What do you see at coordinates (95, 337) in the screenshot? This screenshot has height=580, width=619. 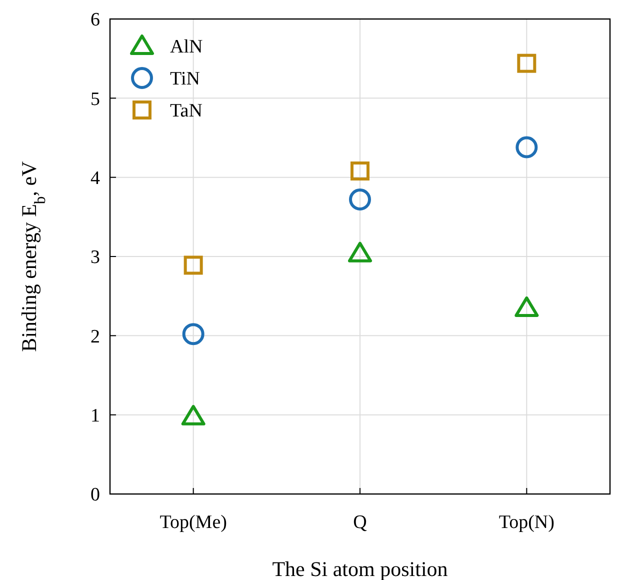 I see `y-tick-label: 2` at bounding box center [95, 337].